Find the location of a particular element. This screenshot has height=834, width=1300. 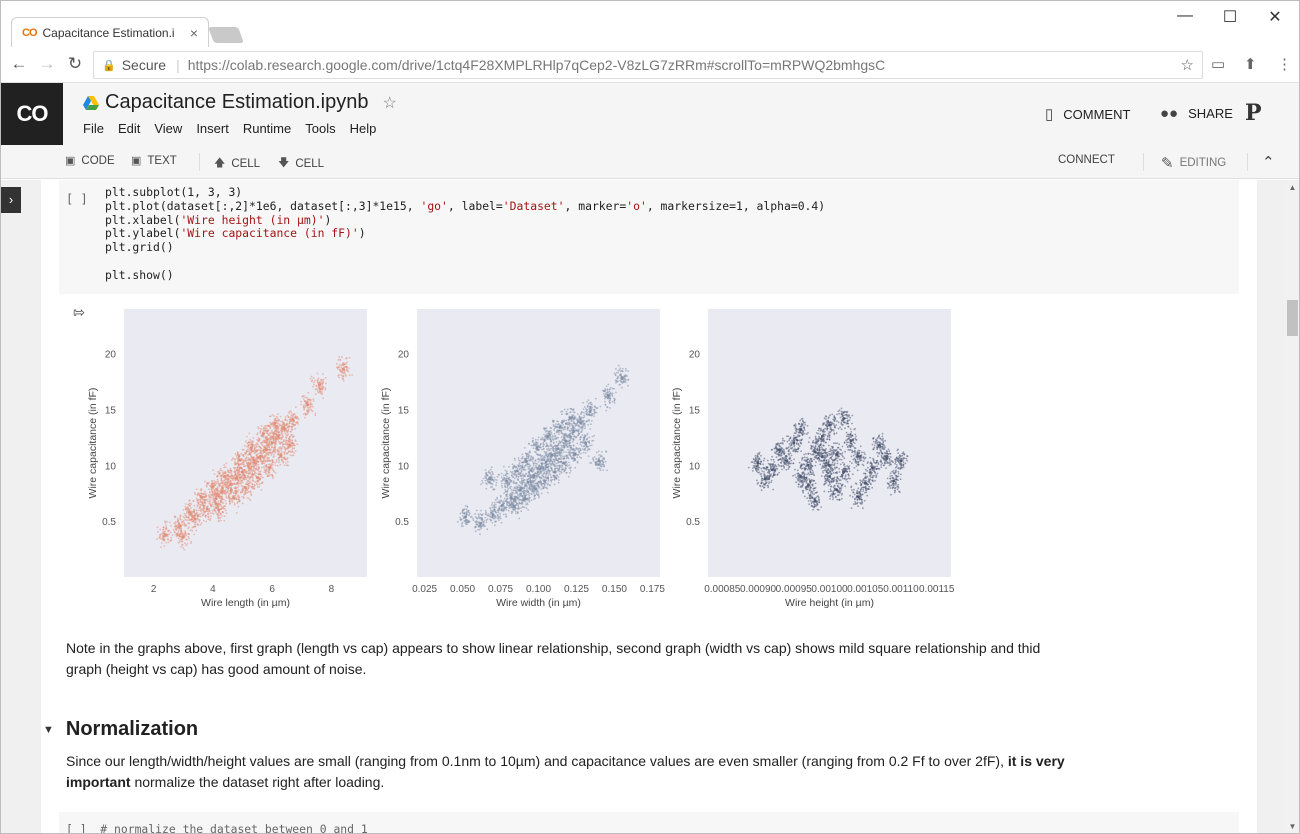

menu-view: View is located at coordinates (168, 128).